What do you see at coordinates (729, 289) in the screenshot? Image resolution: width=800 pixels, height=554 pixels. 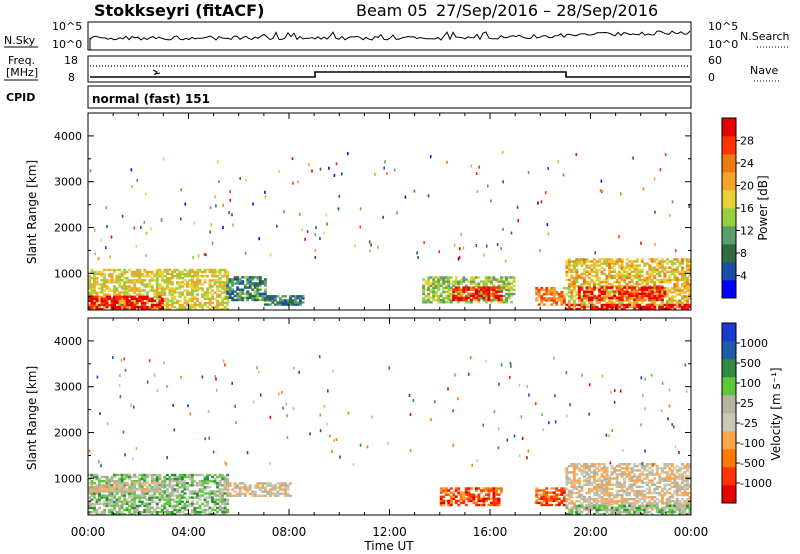 I see `colorbar-segment` at bounding box center [729, 289].